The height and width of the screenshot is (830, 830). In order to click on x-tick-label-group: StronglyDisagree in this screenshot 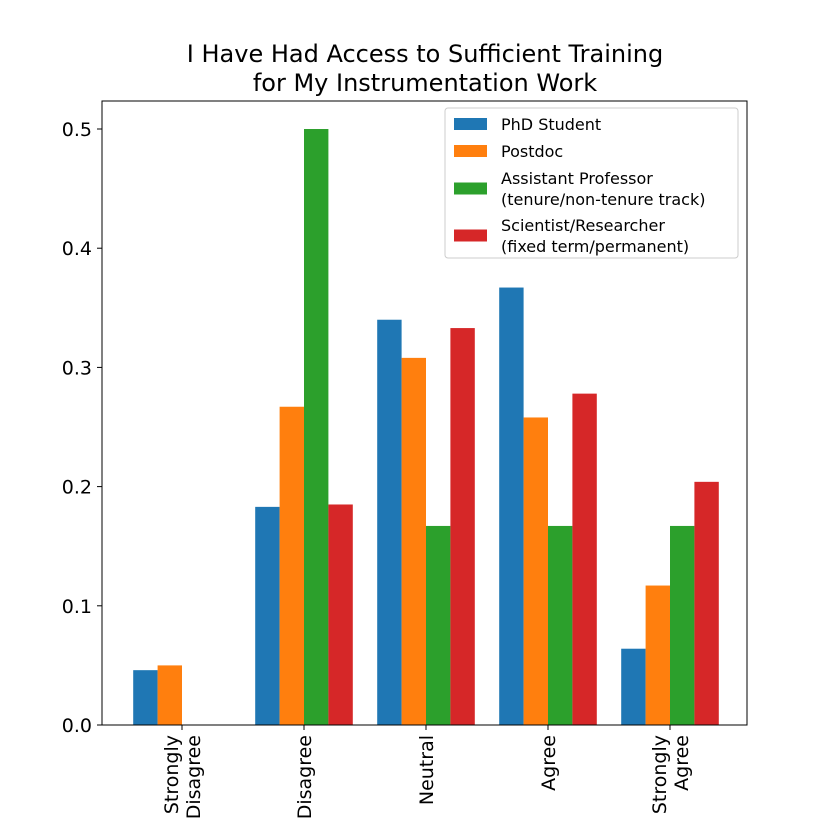, I will do `click(183, 777)`.